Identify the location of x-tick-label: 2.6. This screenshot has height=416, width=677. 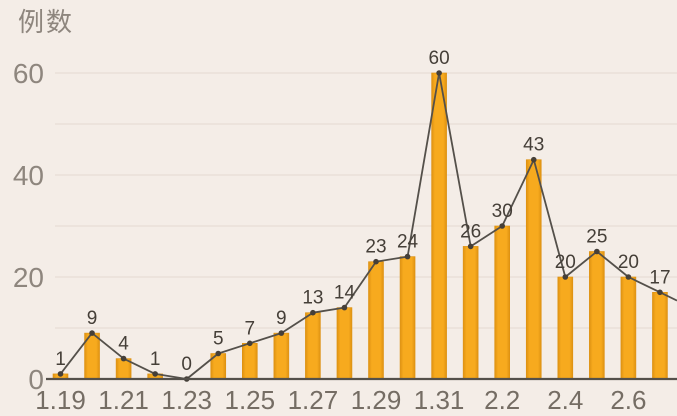
(628, 400).